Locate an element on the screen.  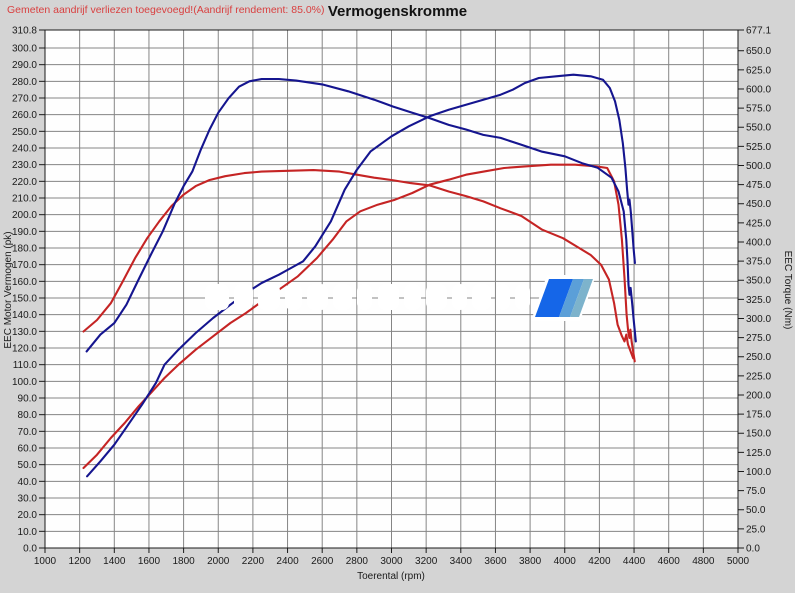
left-tick-label: 190.0 is located at coordinates (24, 232).